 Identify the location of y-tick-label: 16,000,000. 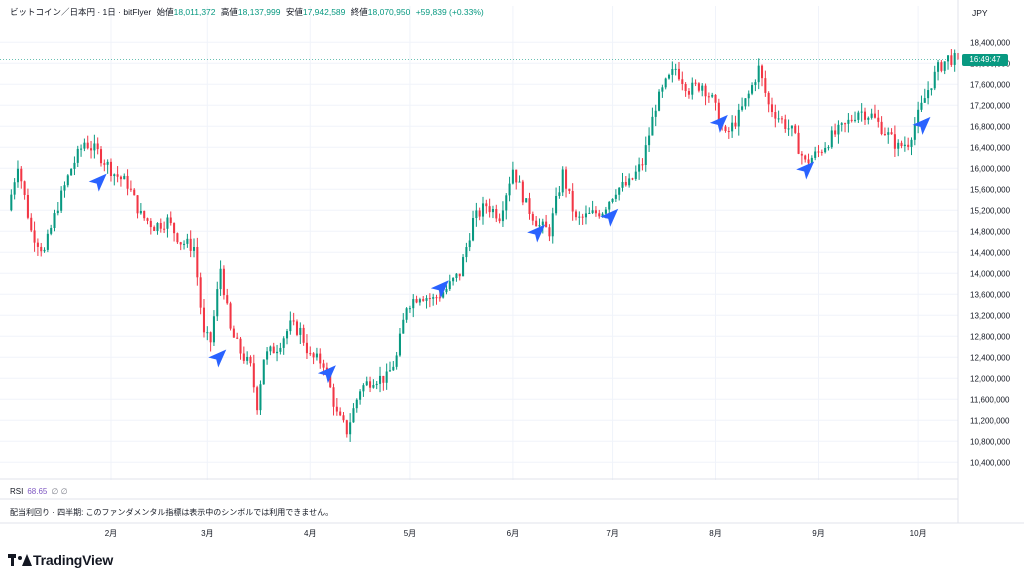
(990, 168).